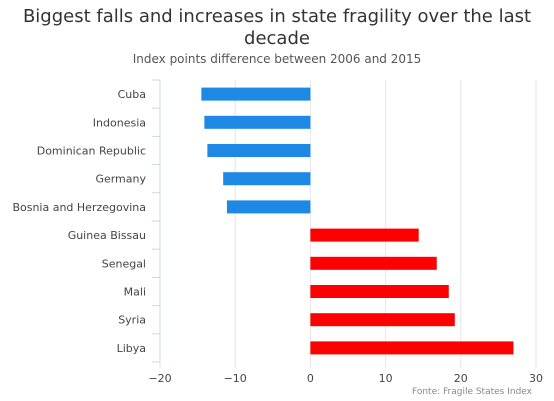  Describe the element at coordinates (124, 263) in the screenshot. I see `category-label: Senegal` at that location.